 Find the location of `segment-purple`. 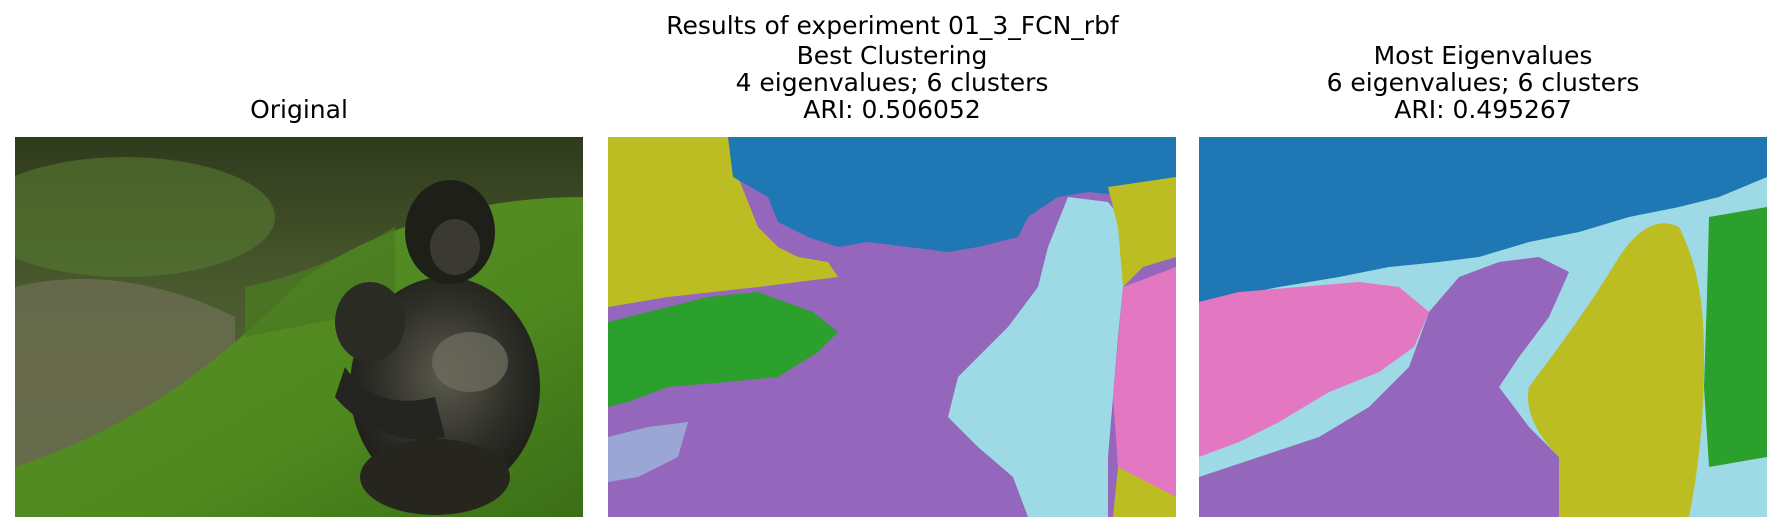

segment-purple is located at coordinates (1384, 387).